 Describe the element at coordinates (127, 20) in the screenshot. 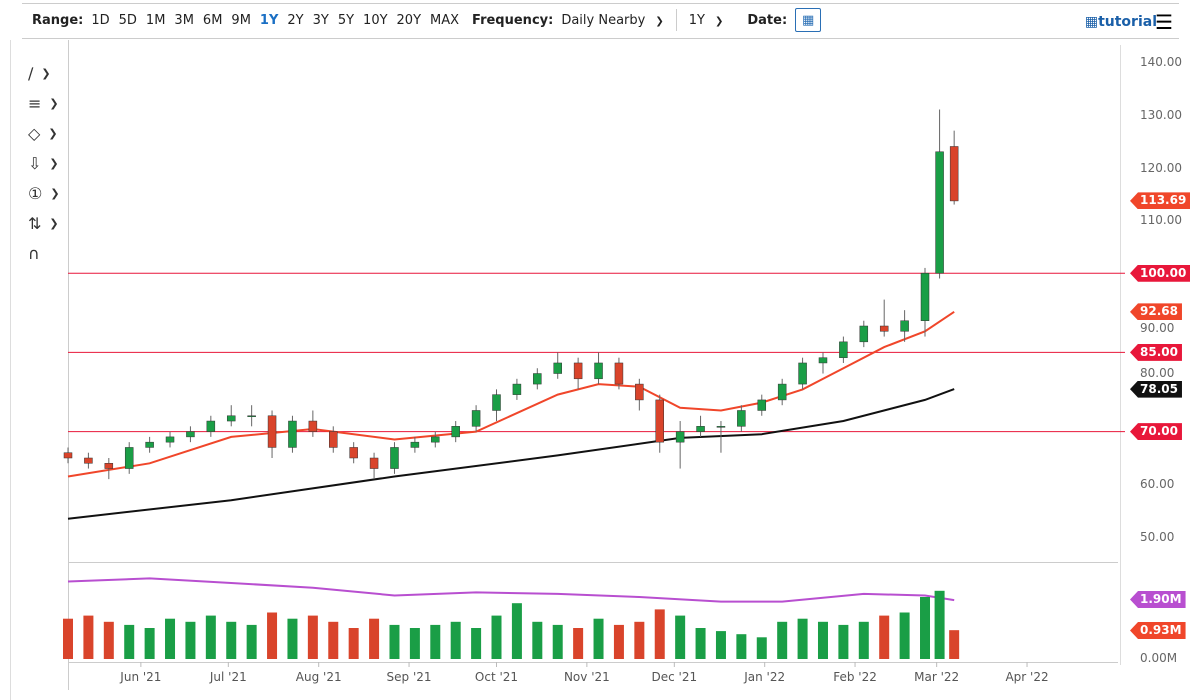

I see `range-5d: 5D` at that location.